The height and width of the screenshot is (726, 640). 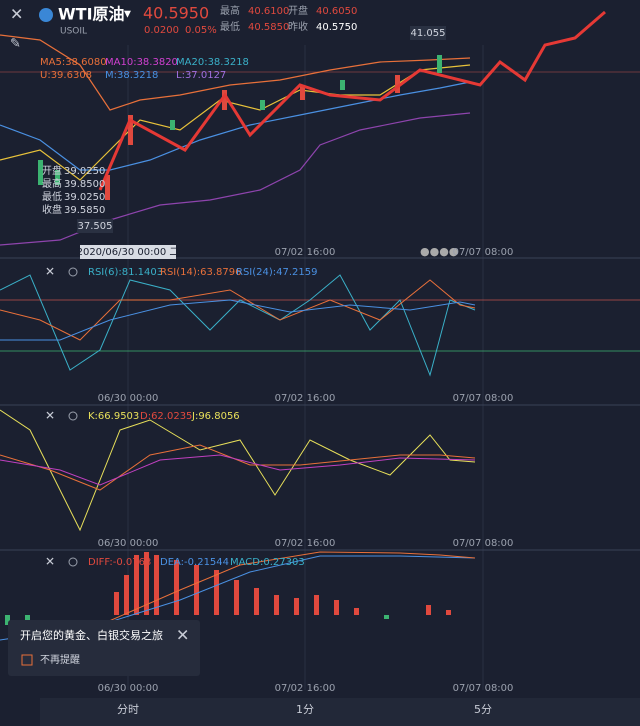 I want to click on change: 0.0200, so click(x=161, y=30).